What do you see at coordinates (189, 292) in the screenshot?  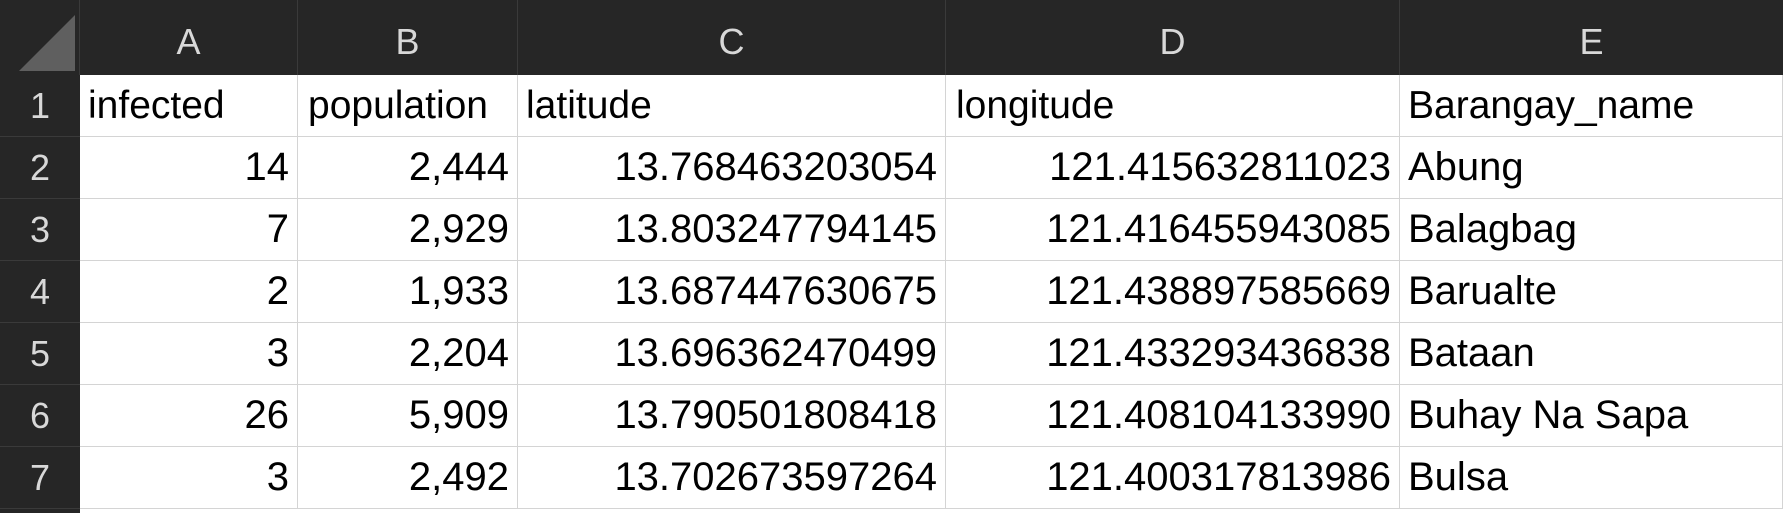 I see `cell-a4: 2` at bounding box center [189, 292].